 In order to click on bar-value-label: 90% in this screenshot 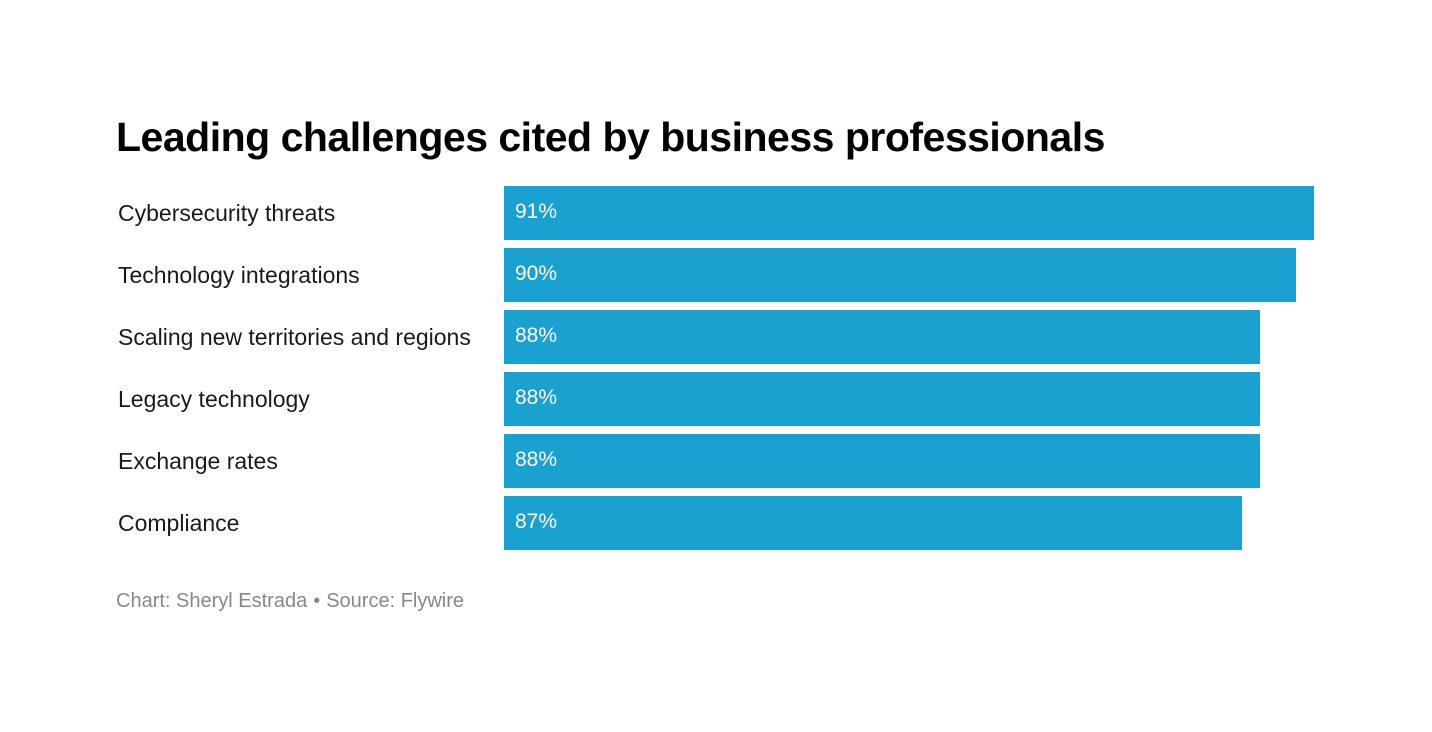, I will do `click(536, 273)`.